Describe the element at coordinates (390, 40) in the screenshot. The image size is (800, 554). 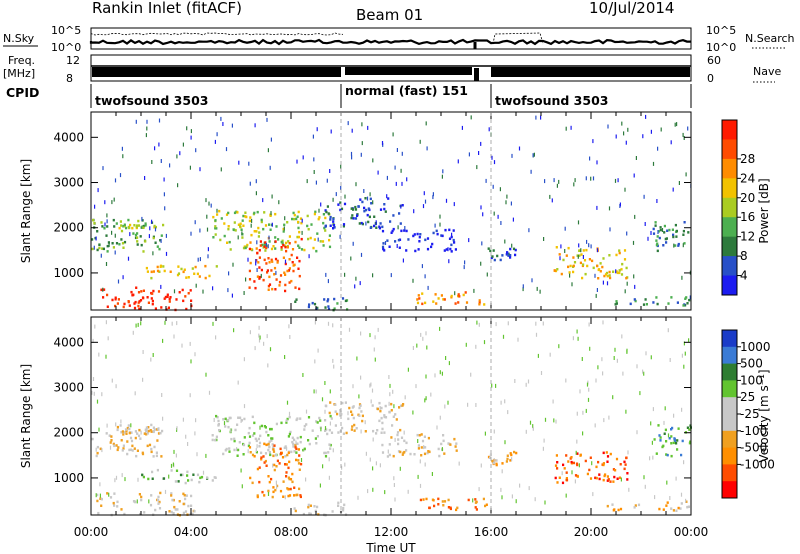
I see `nsky-trace` at that location.